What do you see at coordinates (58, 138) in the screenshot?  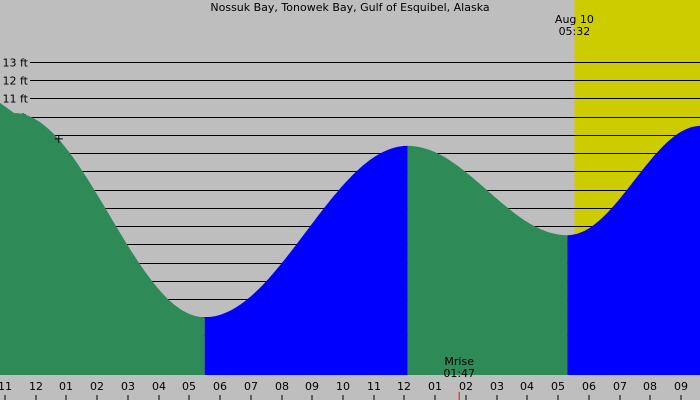 I see `tide-cursor-marker` at bounding box center [58, 138].